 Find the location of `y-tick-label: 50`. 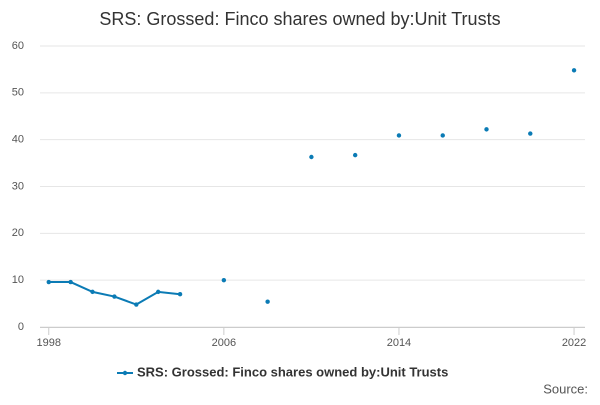

y-tick-label: 50 is located at coordinates (18, 93).